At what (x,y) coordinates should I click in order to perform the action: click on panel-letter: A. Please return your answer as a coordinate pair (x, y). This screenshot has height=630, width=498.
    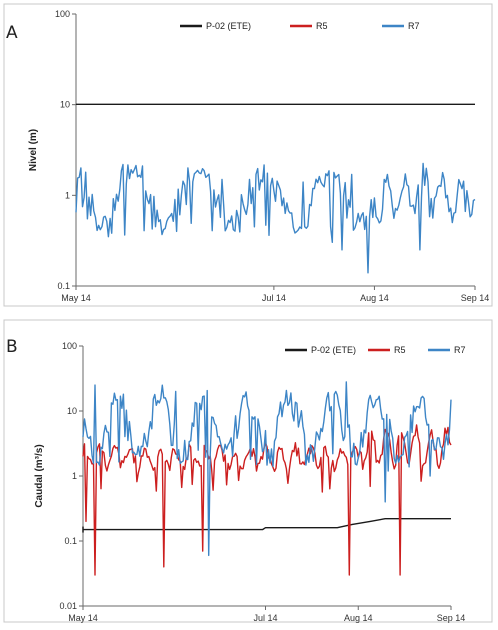
    Looking at the image, I should click on (12, 33).